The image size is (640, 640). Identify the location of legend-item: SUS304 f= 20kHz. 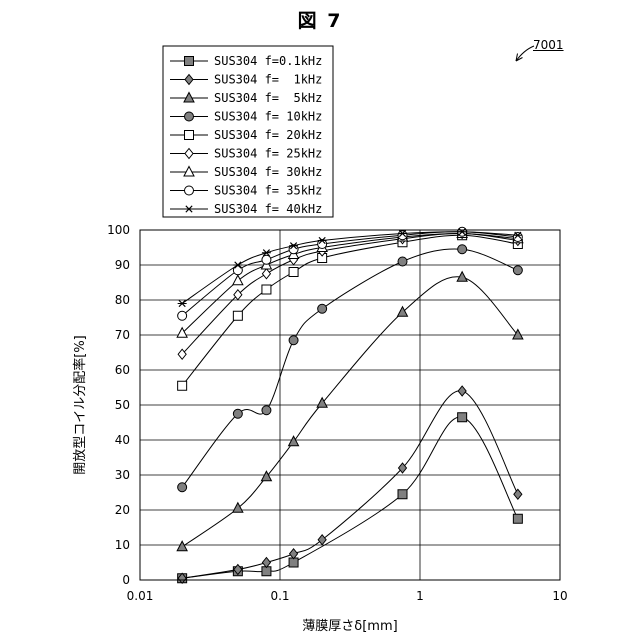
(246, 135).